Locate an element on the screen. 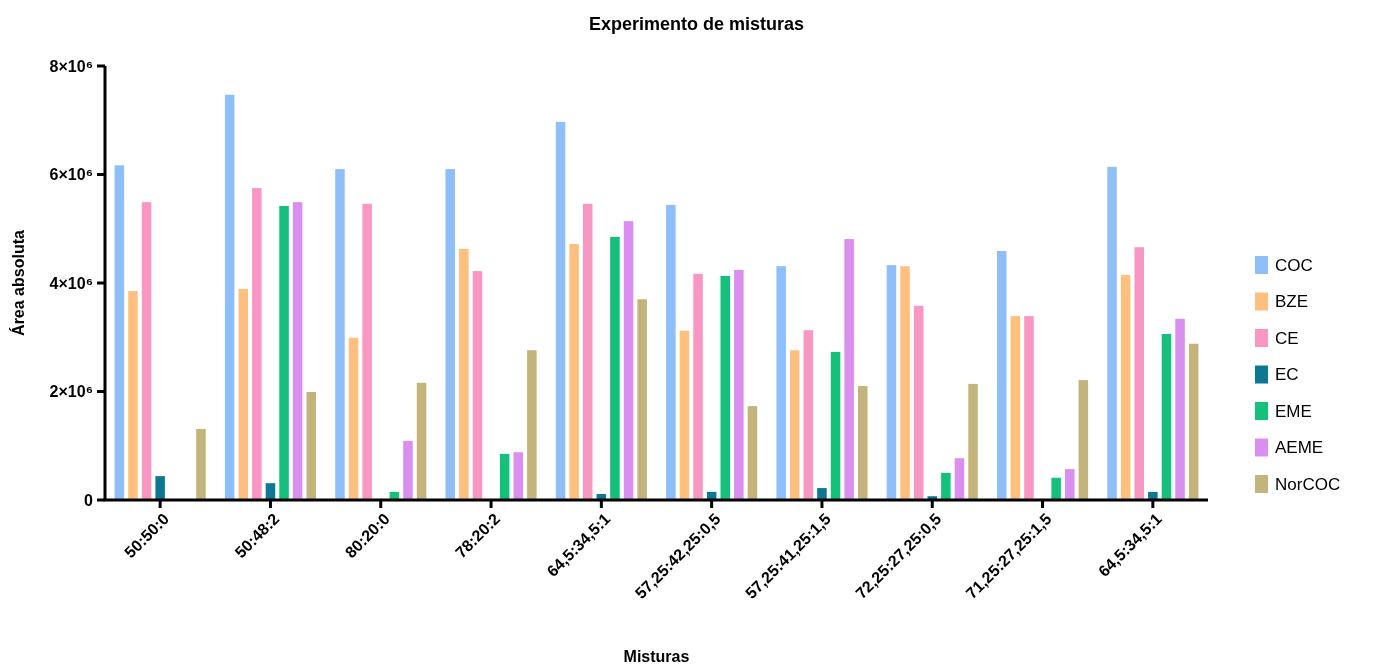  y-tick-label: 8×10⁶ is located at coordinates (71, 66).